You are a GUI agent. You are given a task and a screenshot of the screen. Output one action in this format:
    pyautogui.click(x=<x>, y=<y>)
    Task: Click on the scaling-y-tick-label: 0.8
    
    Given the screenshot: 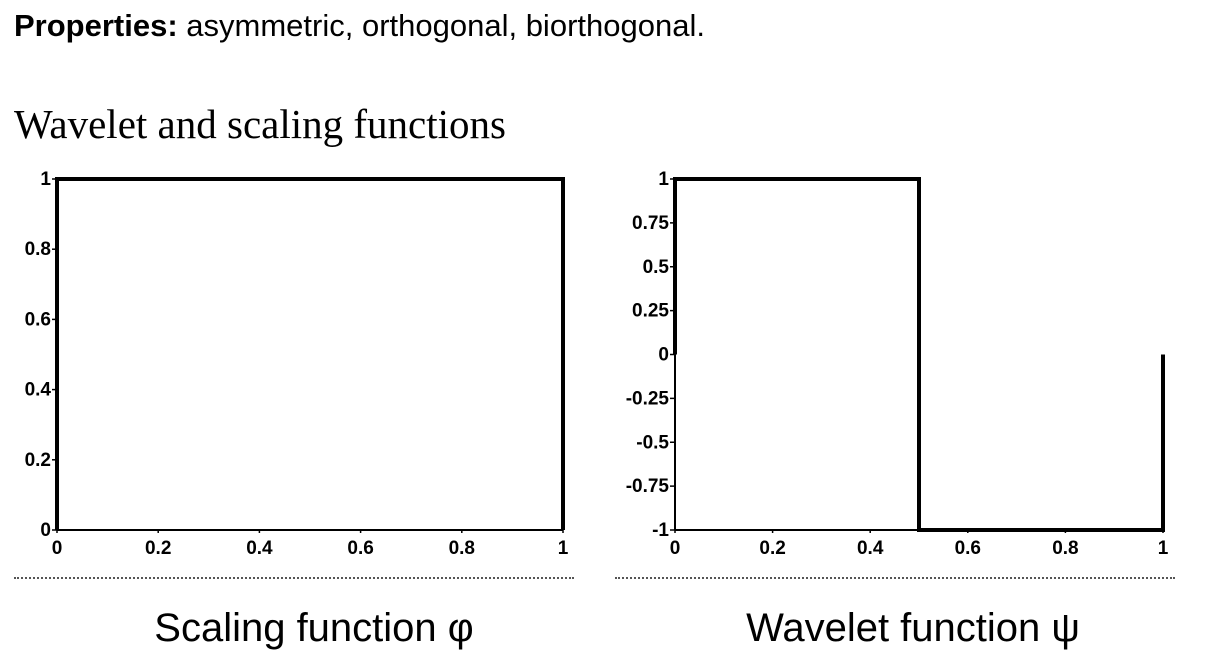 What is the action you would take?
    pyautogui.click(x=38, y=249)
    